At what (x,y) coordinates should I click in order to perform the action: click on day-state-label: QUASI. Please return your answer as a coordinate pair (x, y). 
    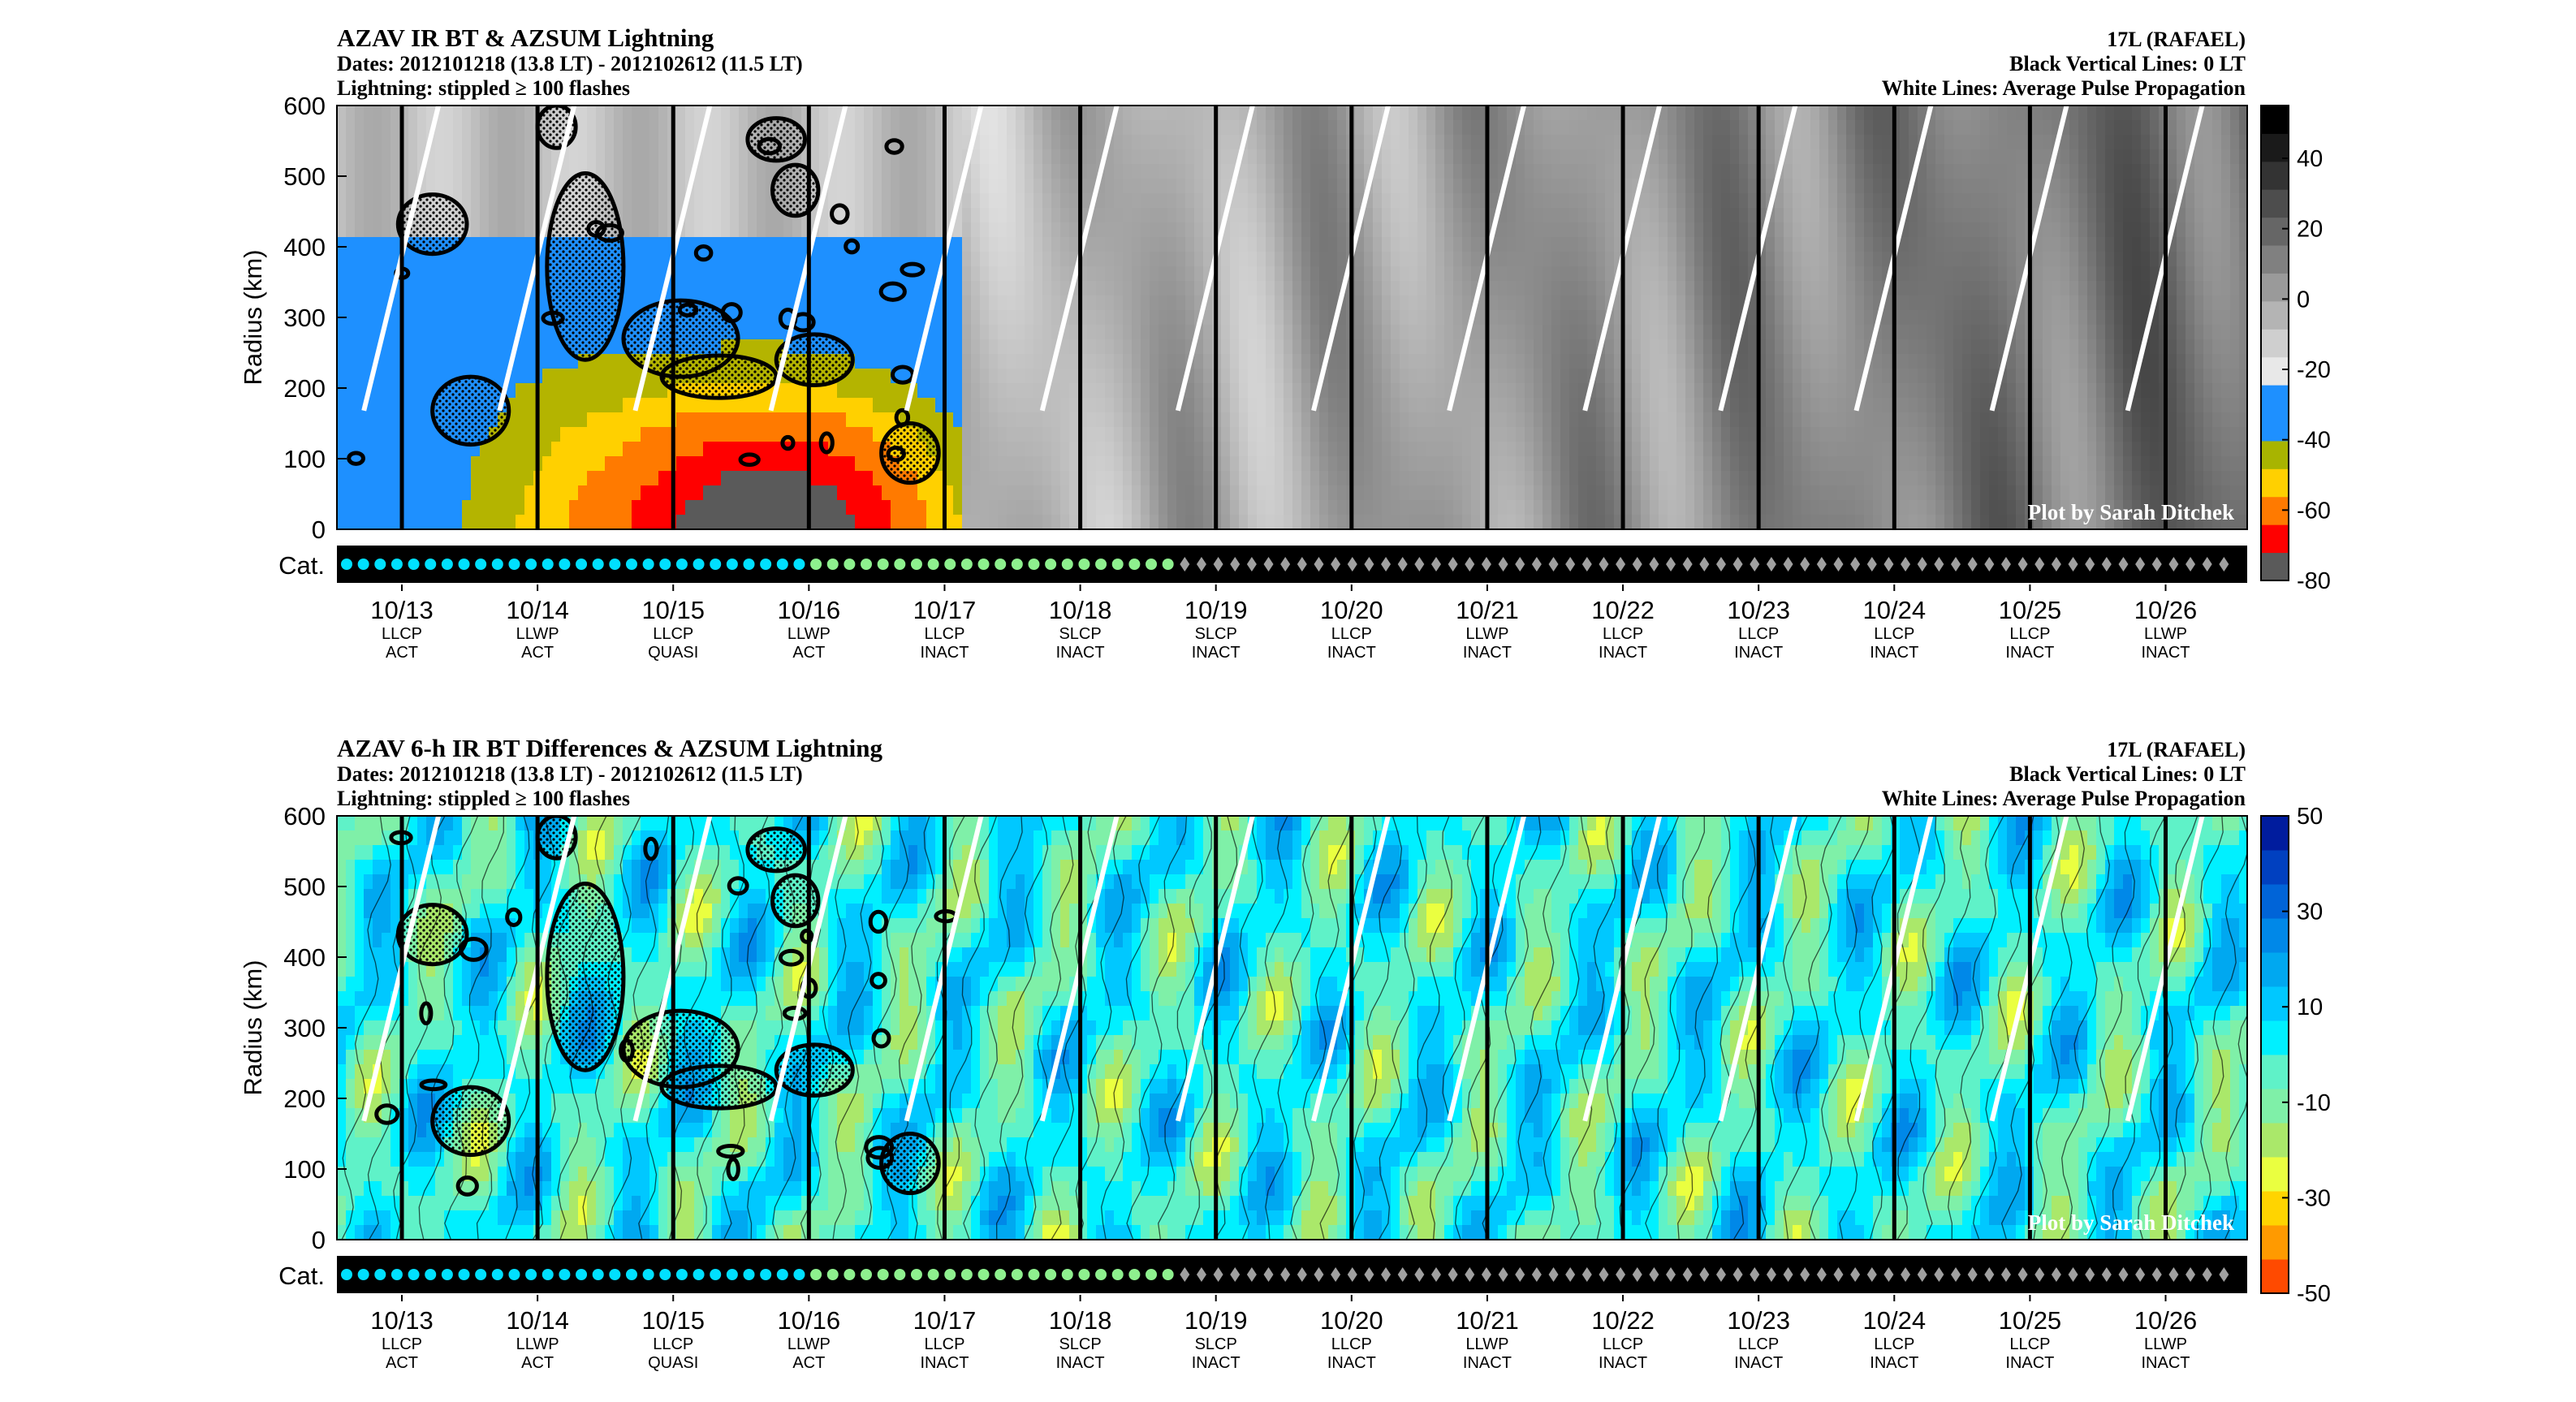
    Looking at the image, I should click on (673, 653).